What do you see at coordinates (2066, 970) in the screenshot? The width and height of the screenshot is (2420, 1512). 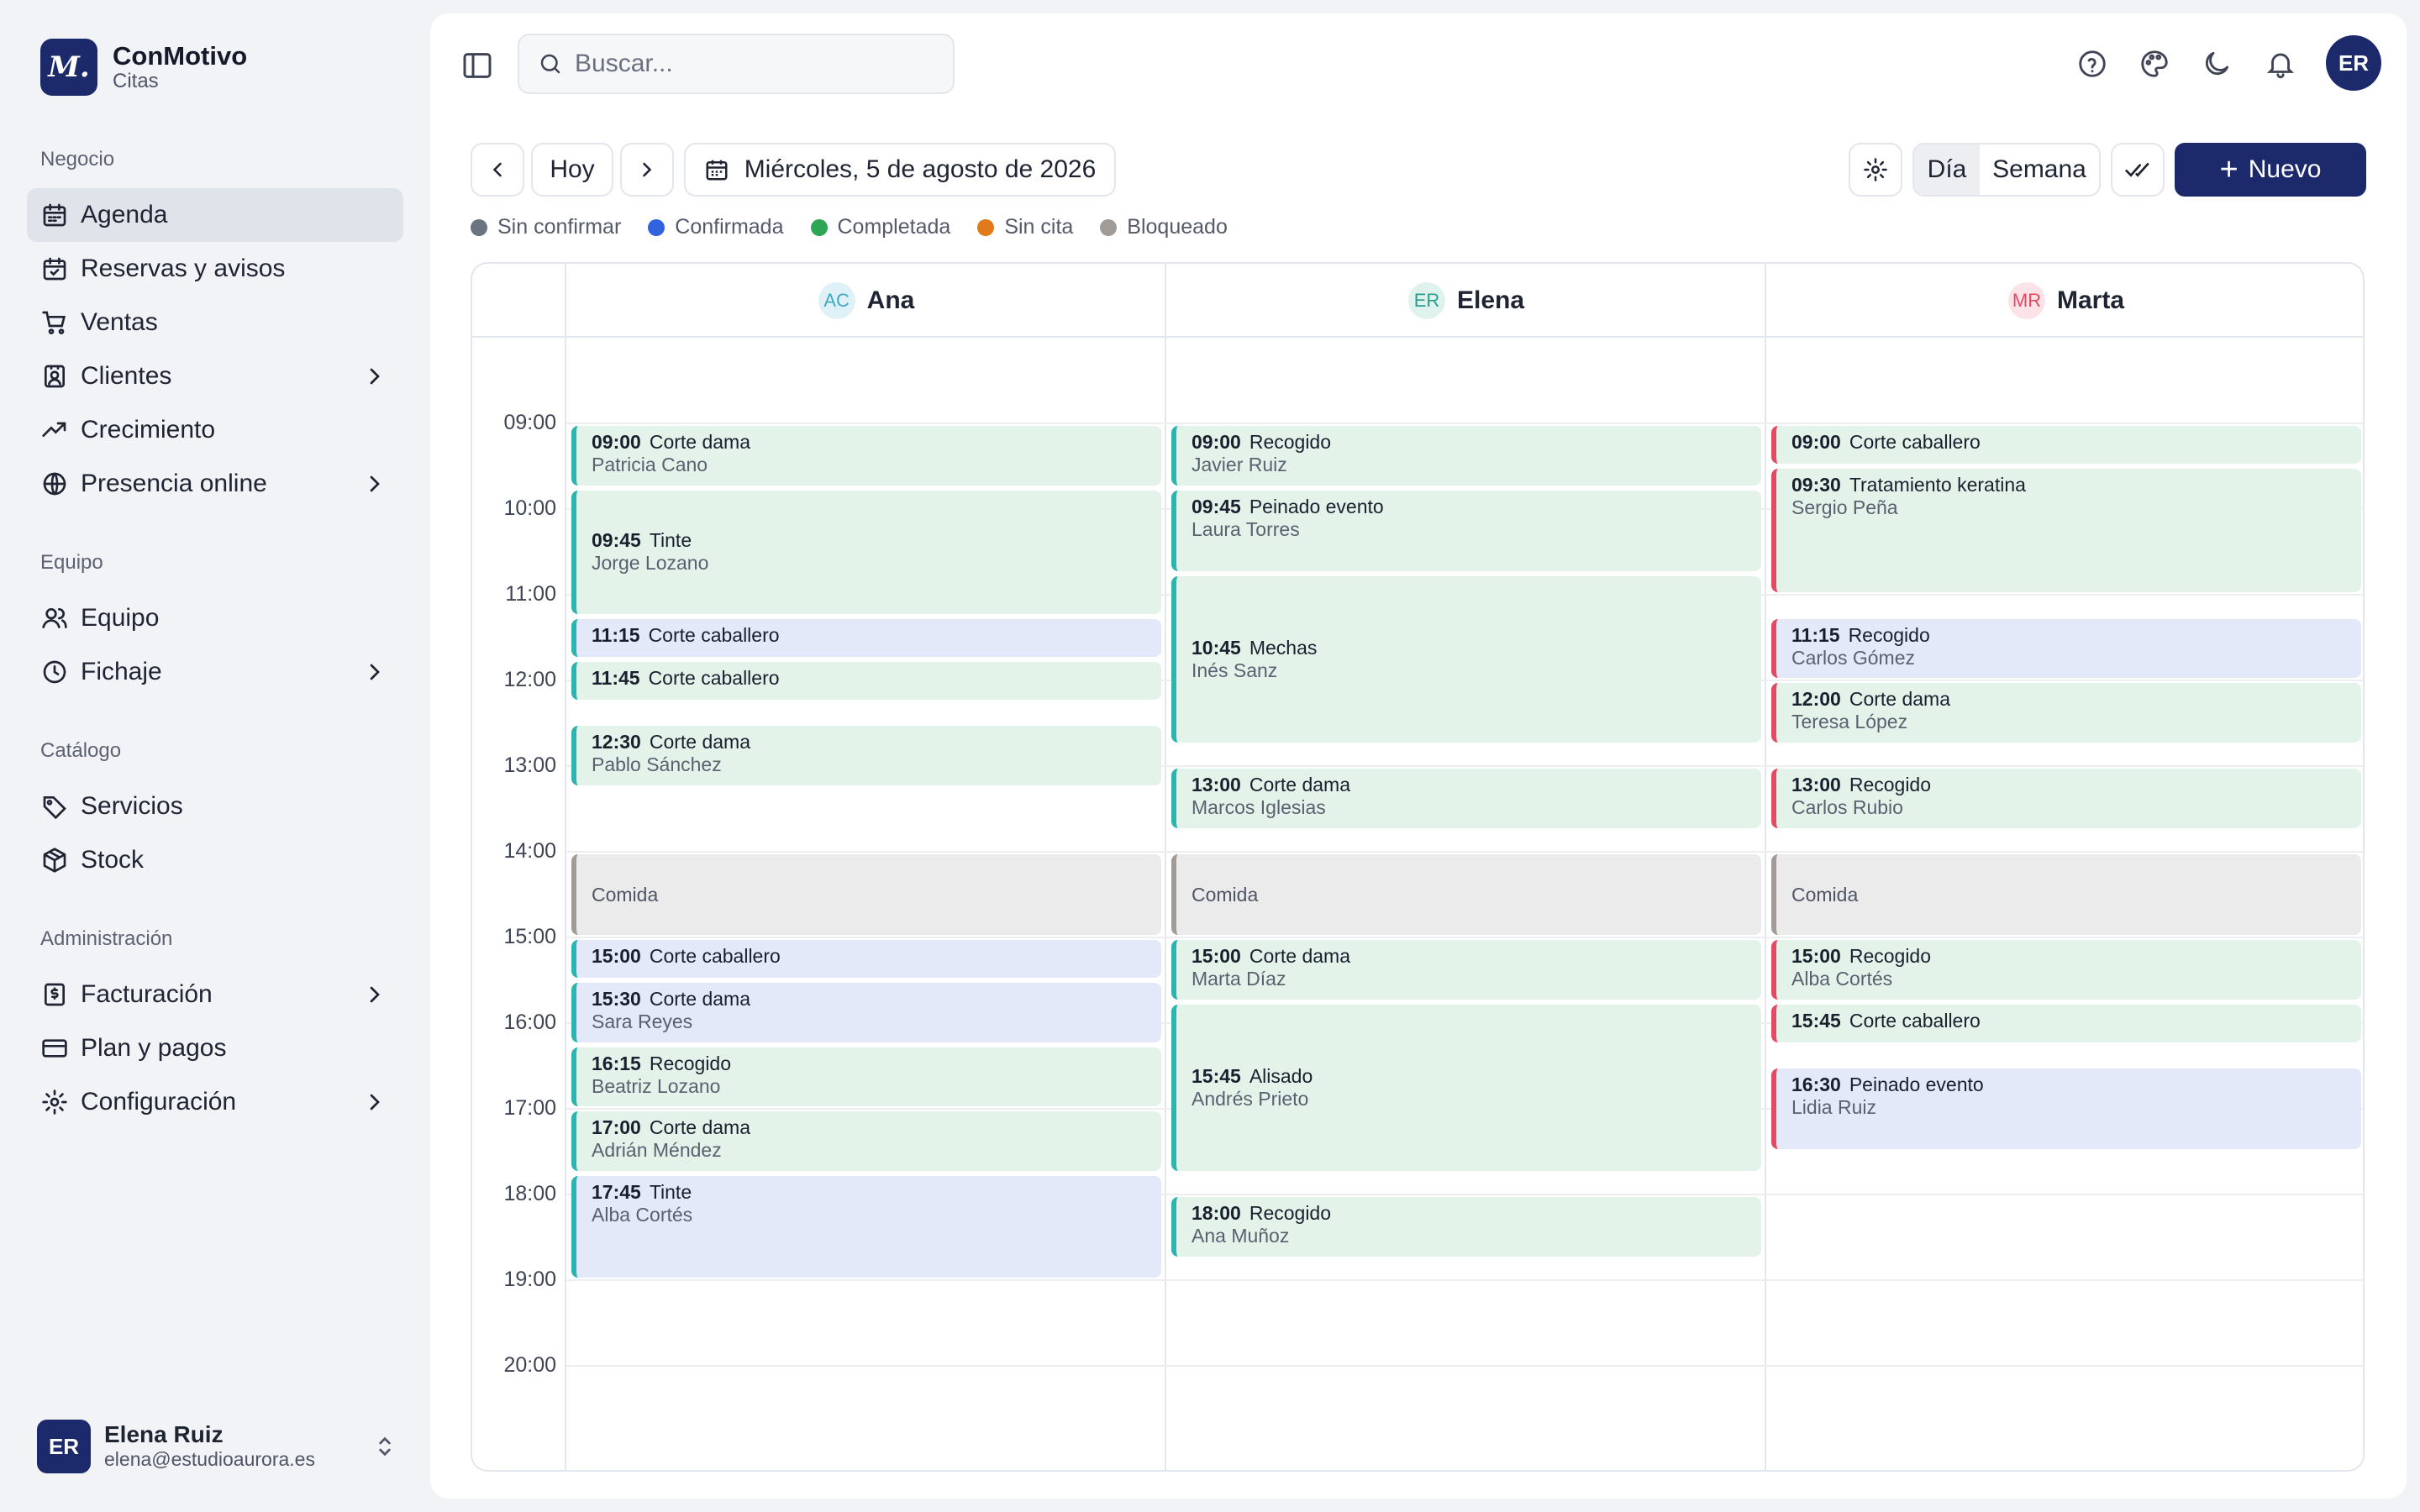 I see `appointment-card: 15:00 Recogido Alba Cortés` at bounding box center [2066, 970].